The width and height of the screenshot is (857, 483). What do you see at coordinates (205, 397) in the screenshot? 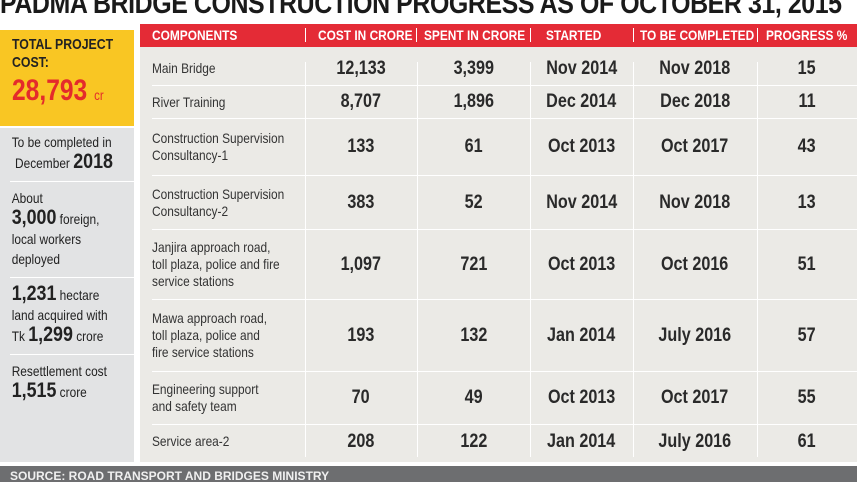
I see `cell-component: Engineering support and safety team` at bounding box center [205, 397].